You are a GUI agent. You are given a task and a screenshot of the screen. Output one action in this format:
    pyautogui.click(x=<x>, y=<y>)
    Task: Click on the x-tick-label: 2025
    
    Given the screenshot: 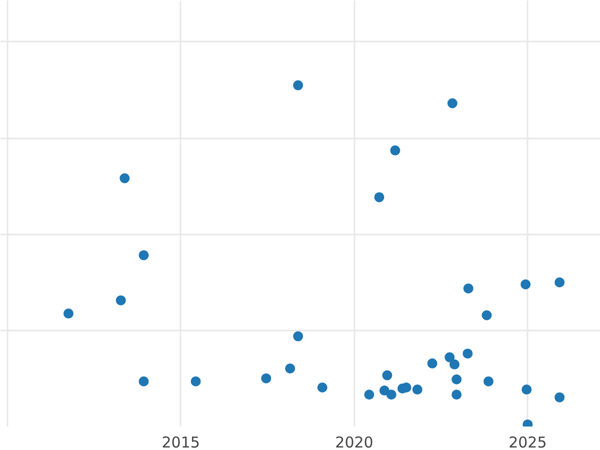 What is the action you would take?
    pyautogui.click(x=527, y=442)
    